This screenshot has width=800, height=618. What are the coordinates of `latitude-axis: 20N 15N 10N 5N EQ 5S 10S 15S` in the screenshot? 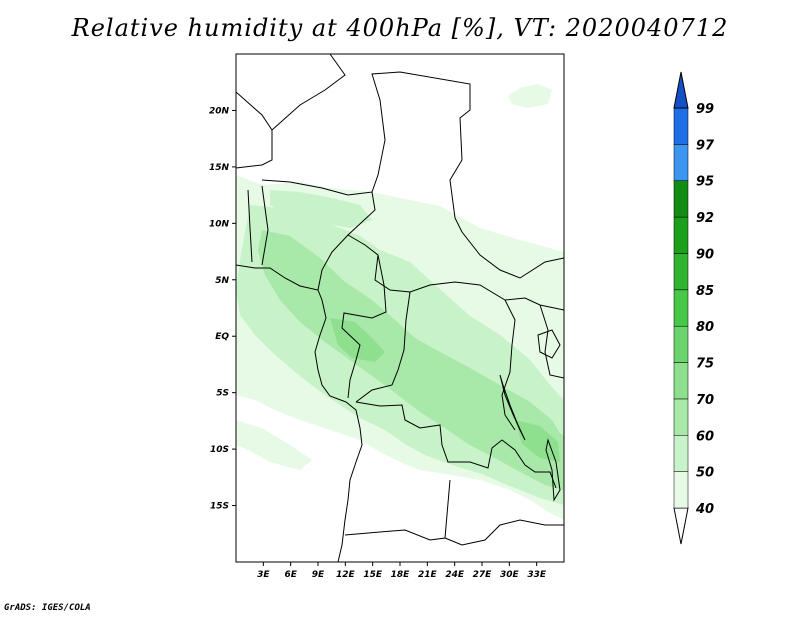 It's located at (222, 309).